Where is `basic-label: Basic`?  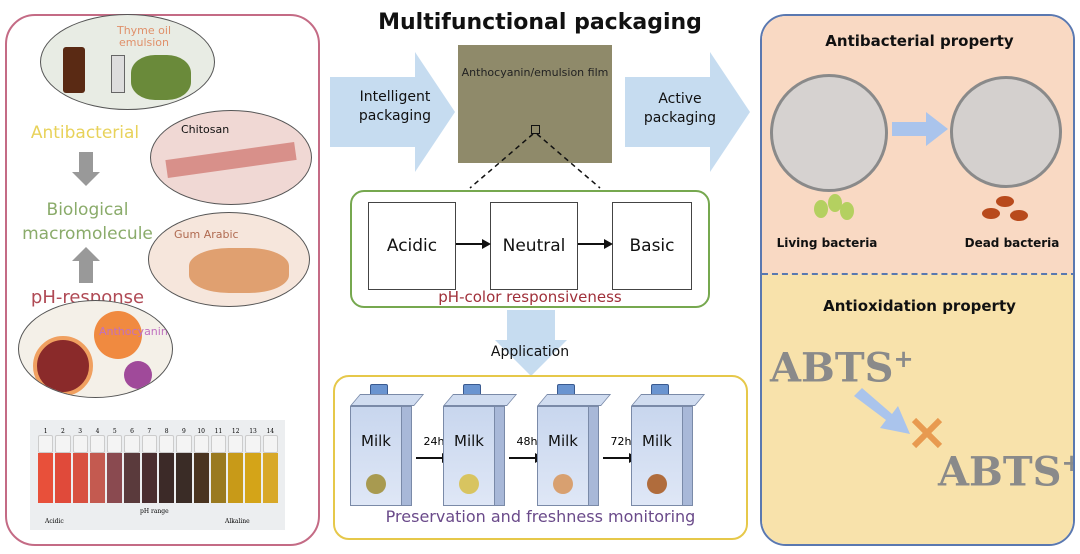 basic-label: Basic is located at coordinates (652, 246).